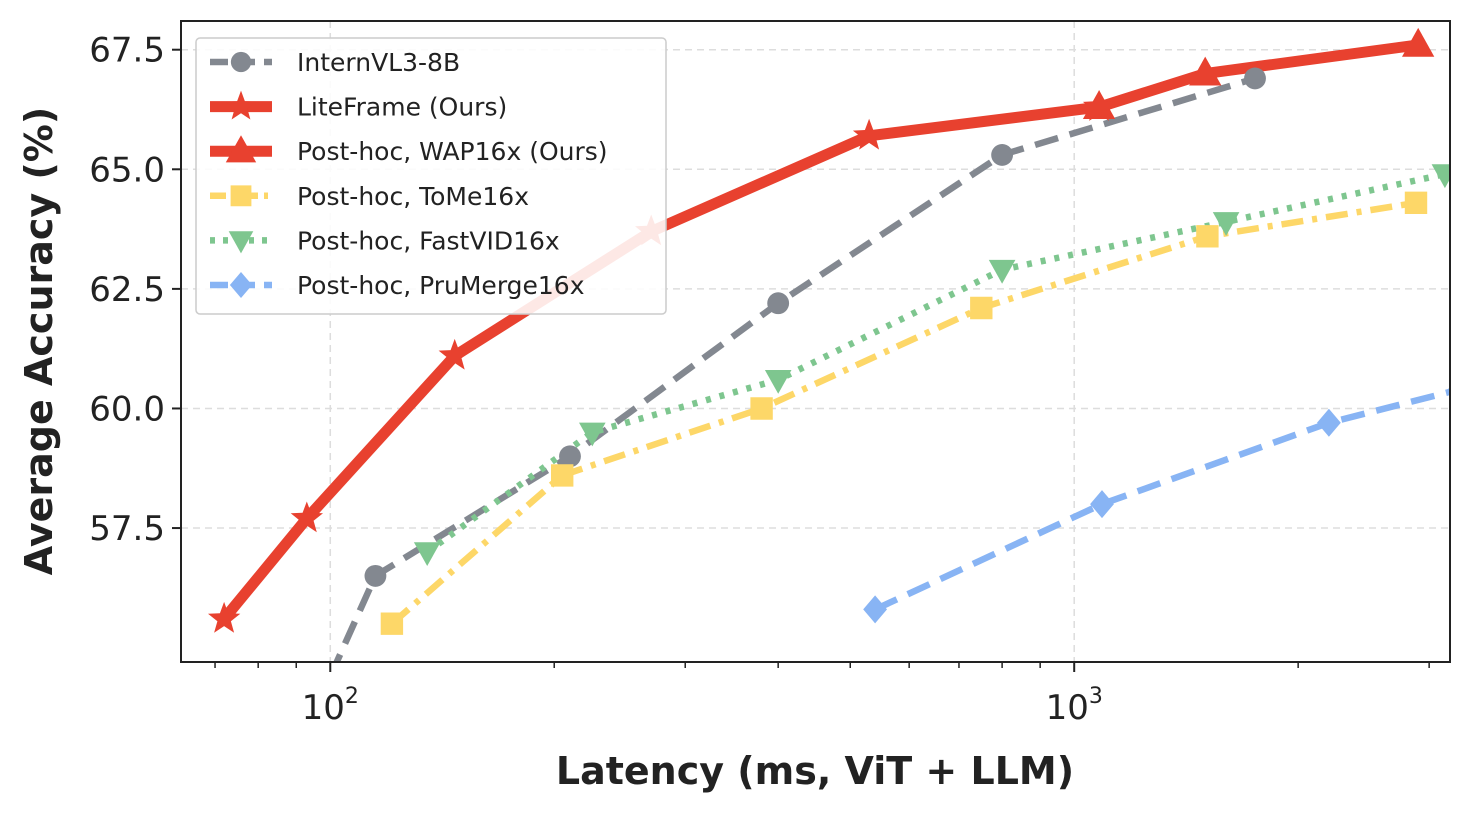 The width and height of the screenshot is (1472, 813). Describe the element at coordinates (402, 107) in the screenshot. I see `legend-label-1: LiteFrame (Ours)` at that location.